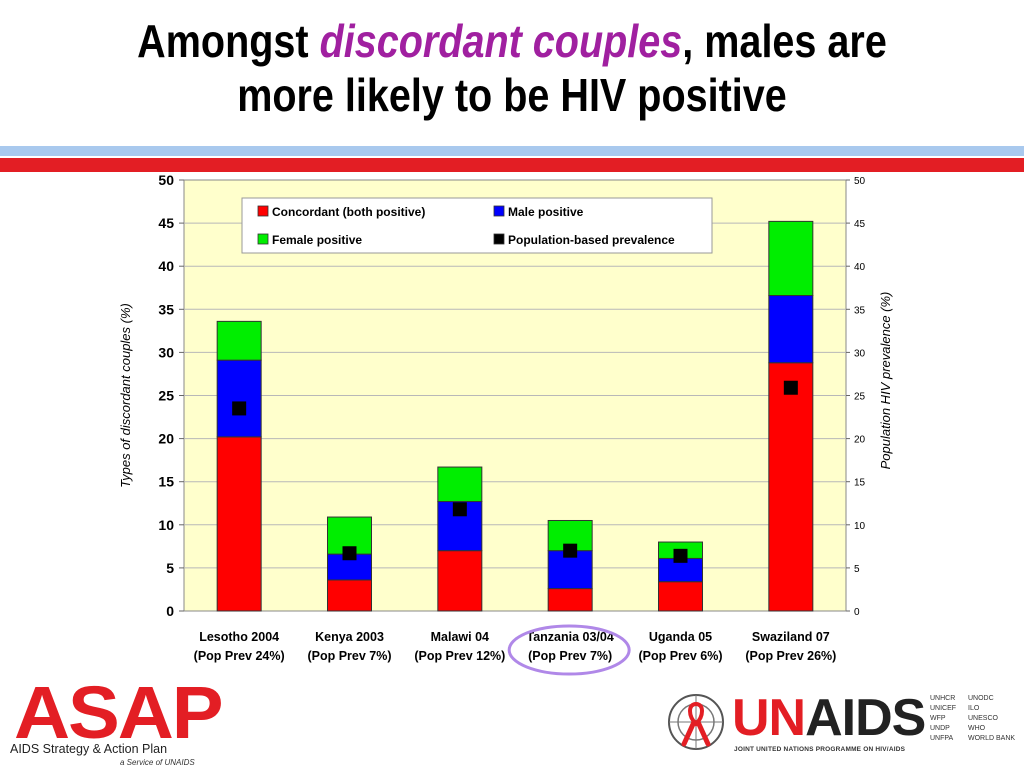 This screenshot has width=1024, height=768. I want to click on x-tick-label: Tanzania 03/04, so click(570, 637).